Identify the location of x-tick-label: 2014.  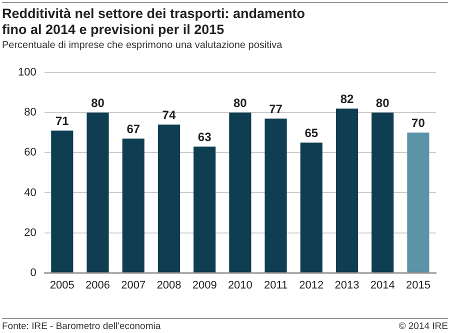
(382, 285).